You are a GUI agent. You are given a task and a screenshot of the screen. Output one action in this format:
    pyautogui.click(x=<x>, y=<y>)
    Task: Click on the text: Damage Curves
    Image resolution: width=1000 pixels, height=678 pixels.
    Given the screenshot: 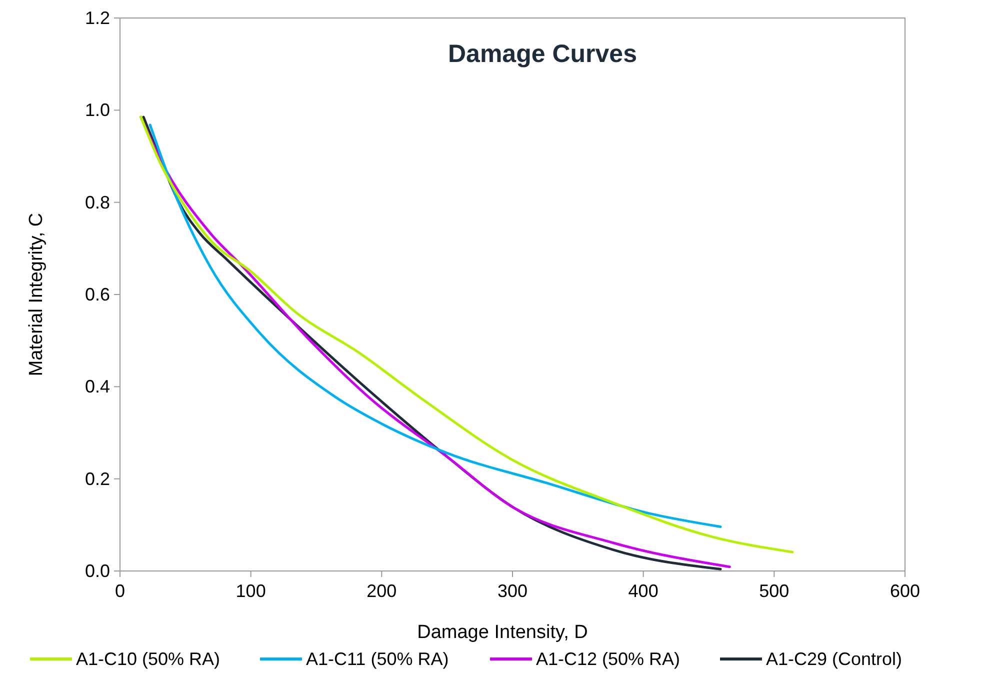 What is the action you would take?
    pyautogui.click(x=542, y=54)
    